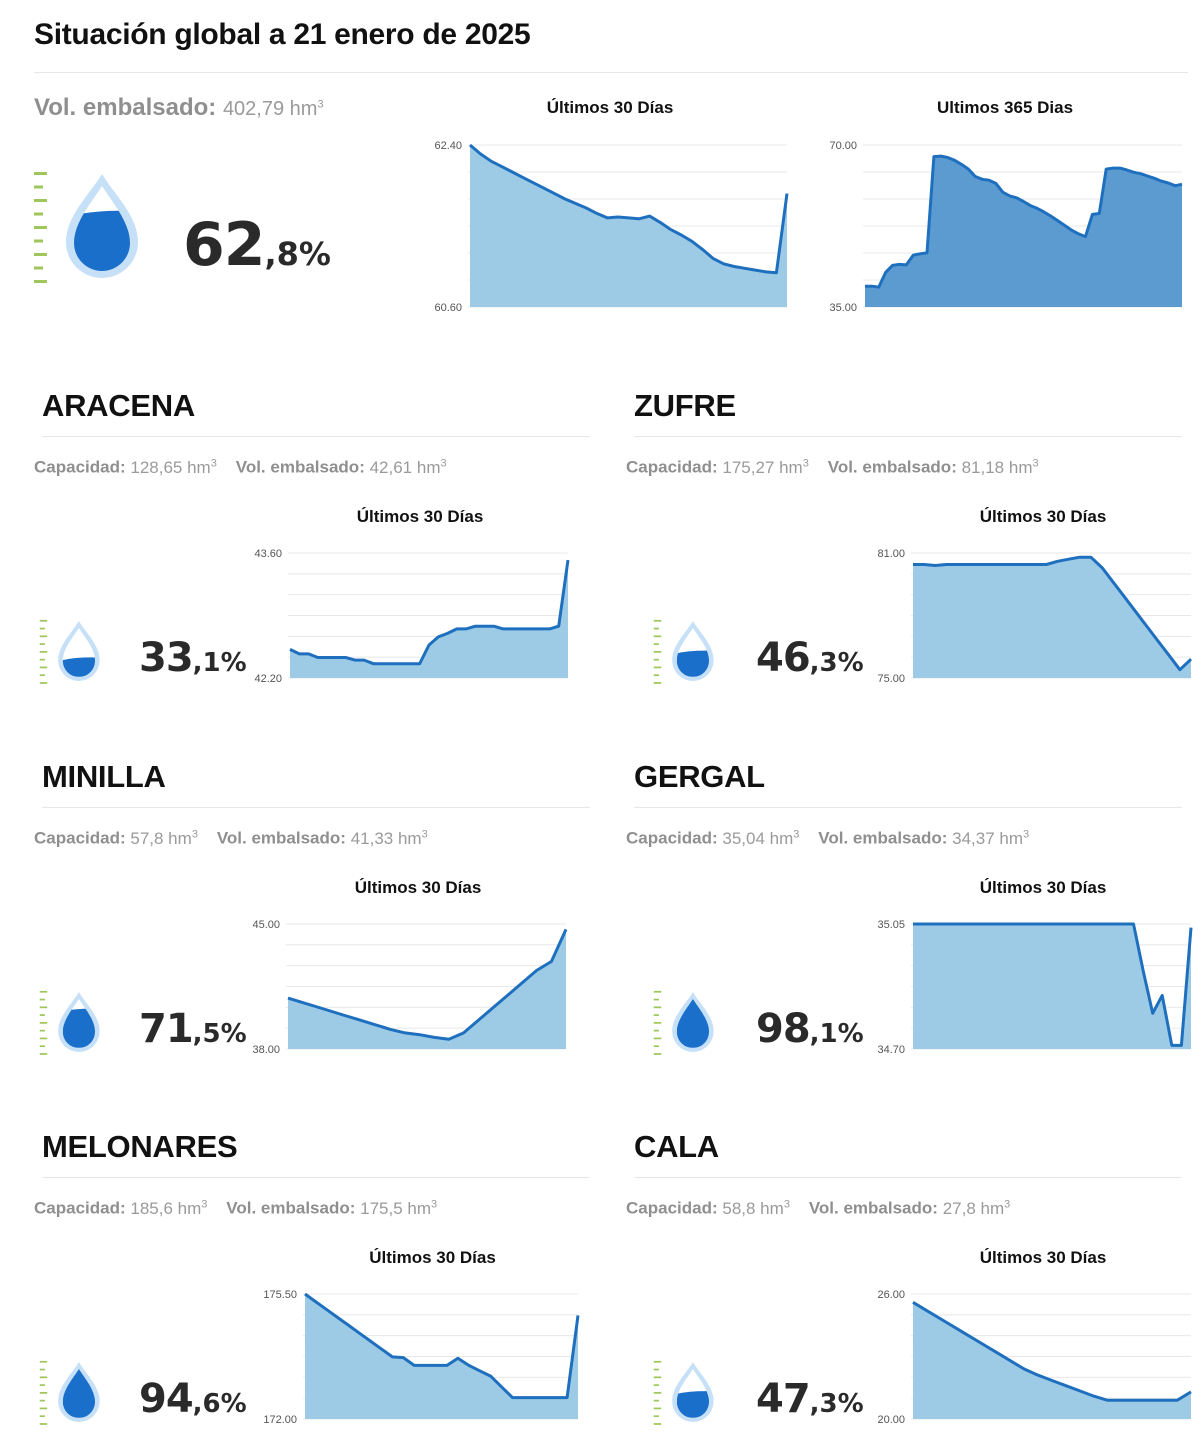 The width and height of the screenshot is (1200, 1449). Describe the element at coordinates (685, 405) in the screenshot. I see `reservoir-name: ZUFRE` at that location.